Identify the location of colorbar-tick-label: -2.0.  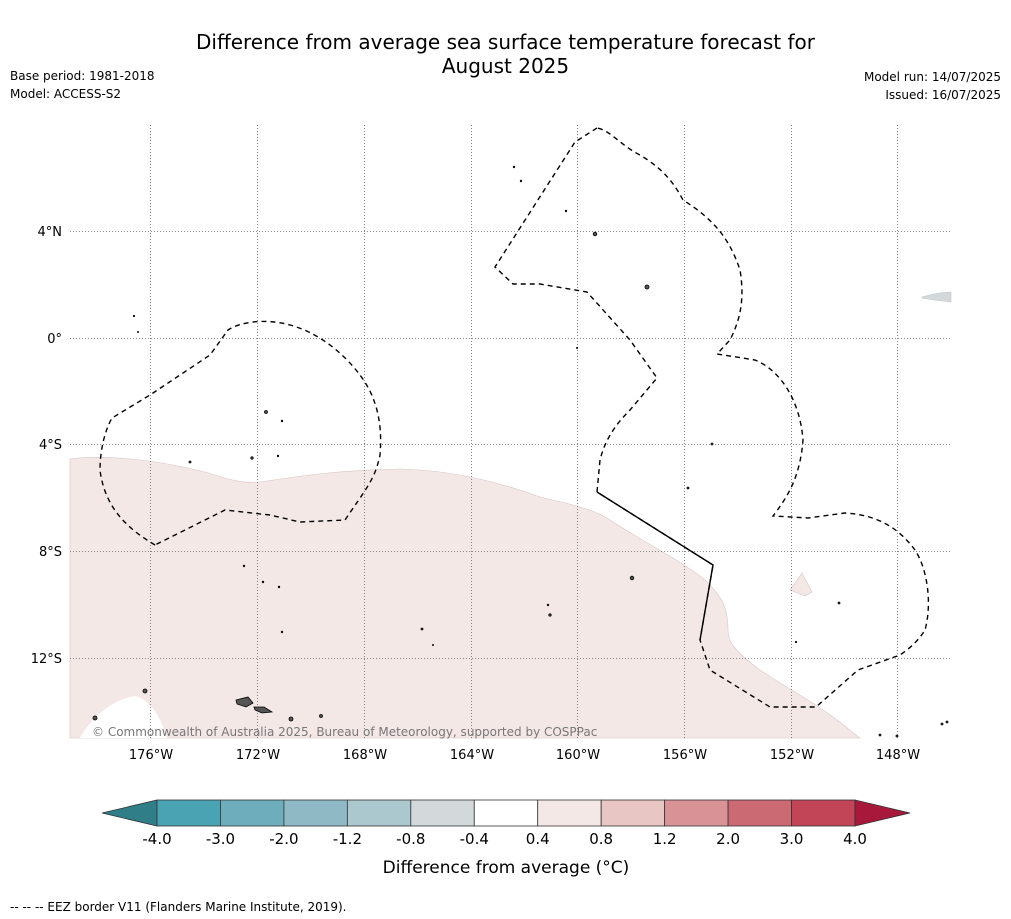
(283, 839).